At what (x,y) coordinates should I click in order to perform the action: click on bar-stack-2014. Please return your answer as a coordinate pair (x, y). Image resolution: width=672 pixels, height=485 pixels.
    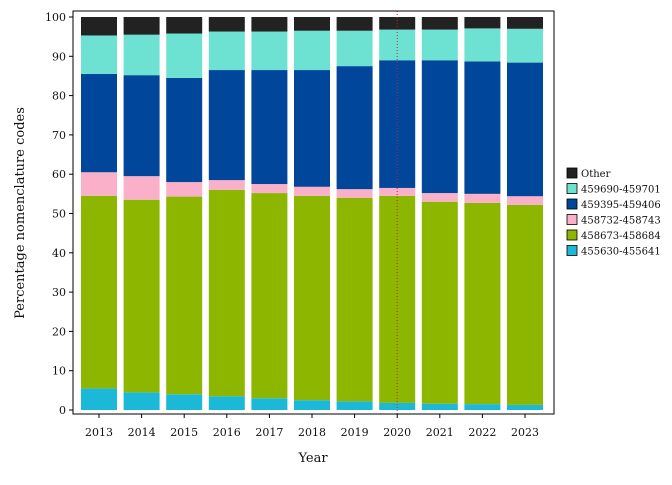
    Looking at the image, I should click on (141, 213).